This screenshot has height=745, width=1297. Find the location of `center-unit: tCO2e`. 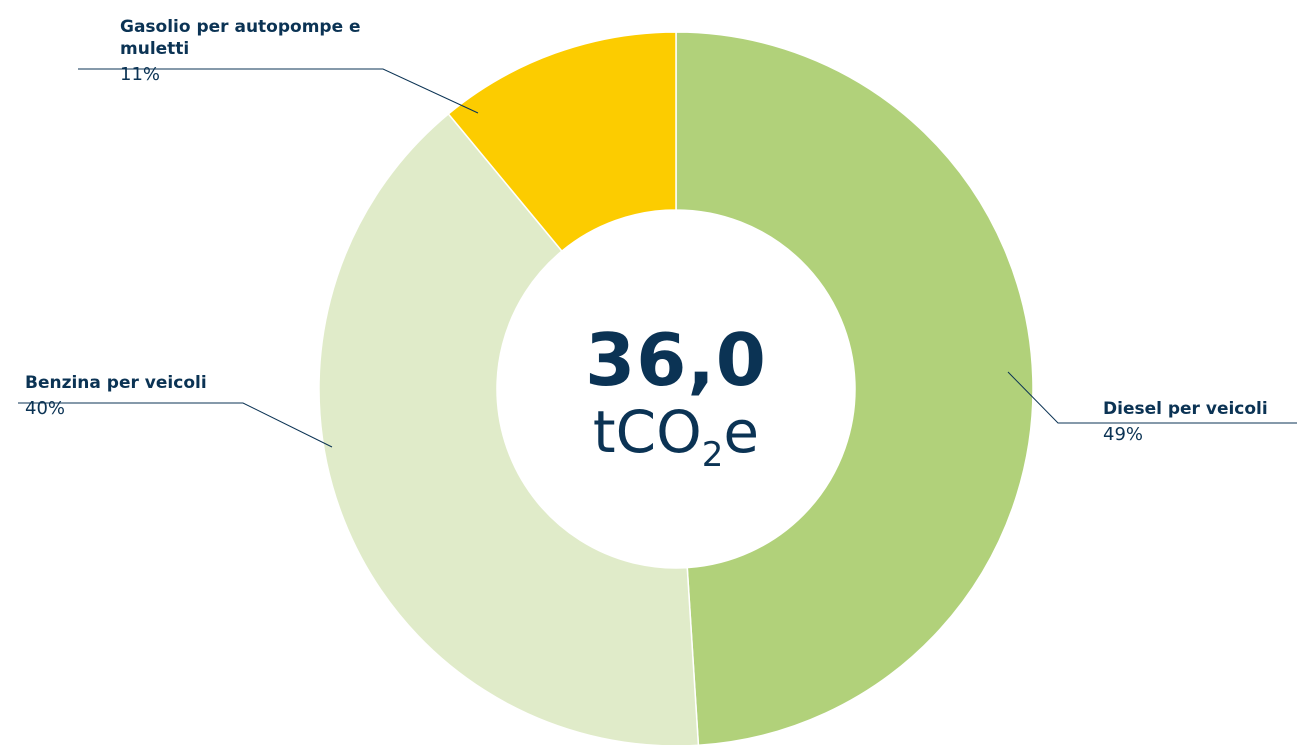

center-unit: tCO2e is located at coordinates (676, 443).